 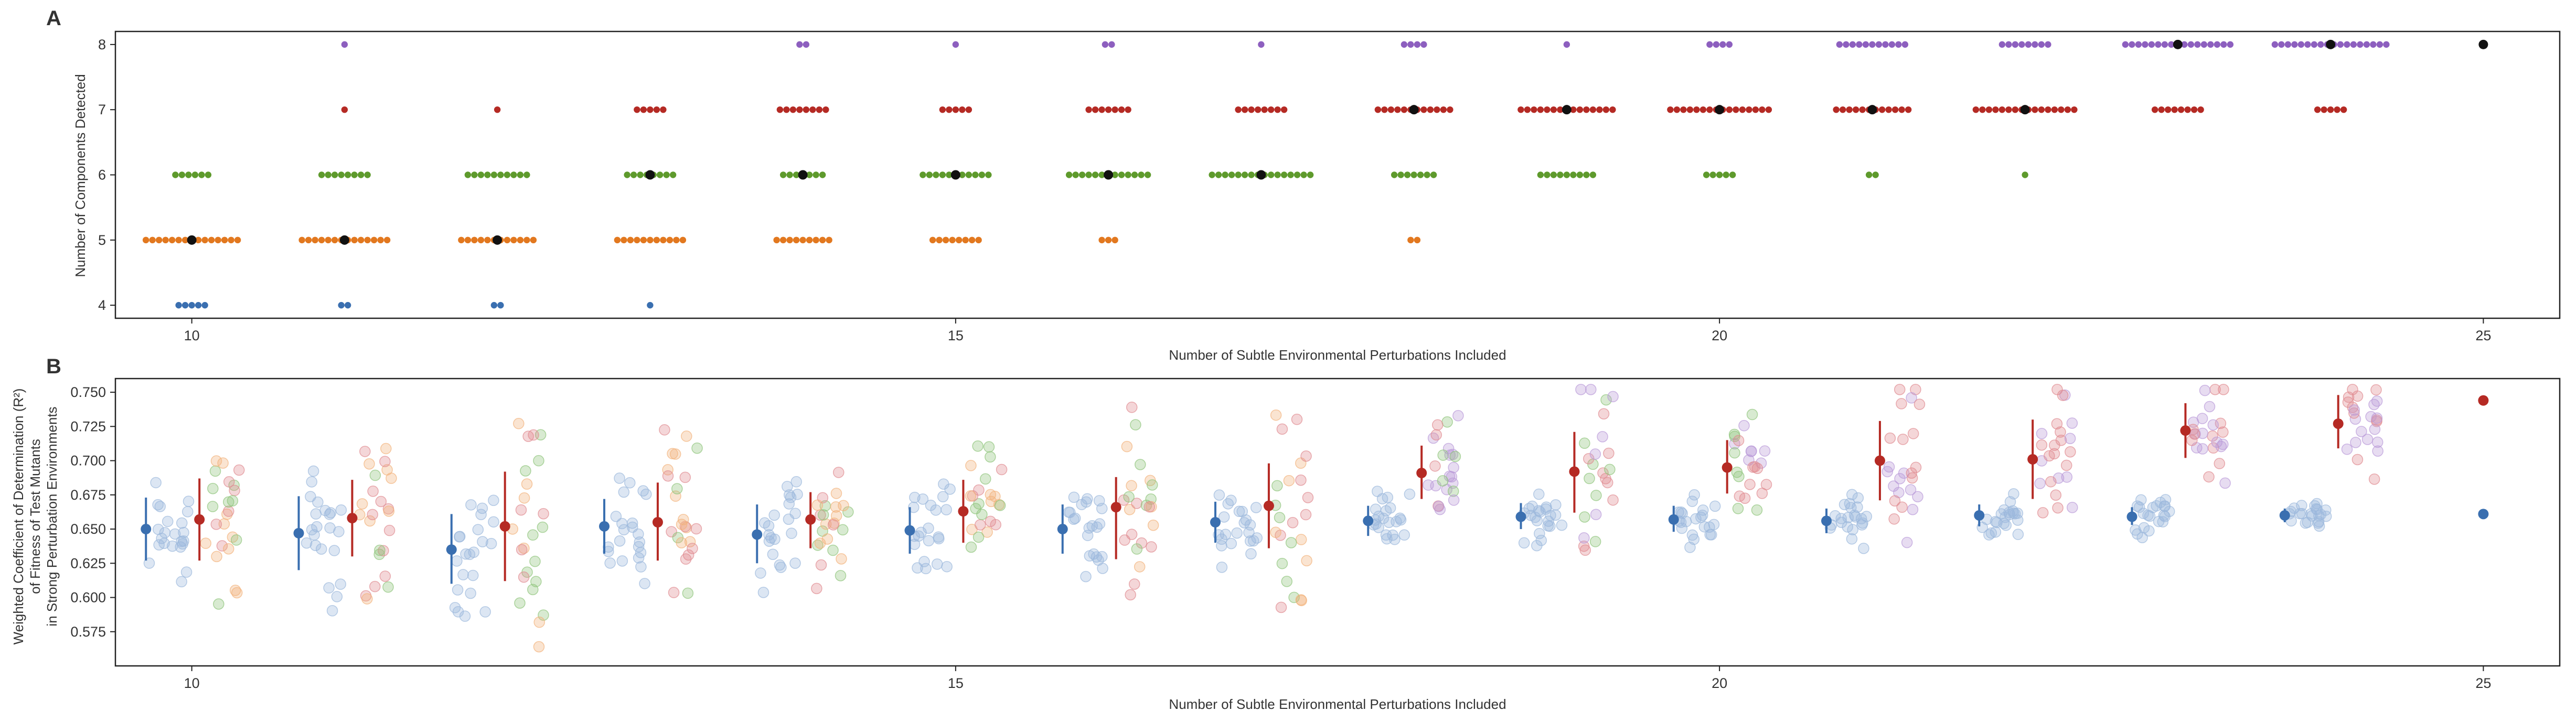 I want to click on y-tick-label: 0.675, so click(x=88, y=495).